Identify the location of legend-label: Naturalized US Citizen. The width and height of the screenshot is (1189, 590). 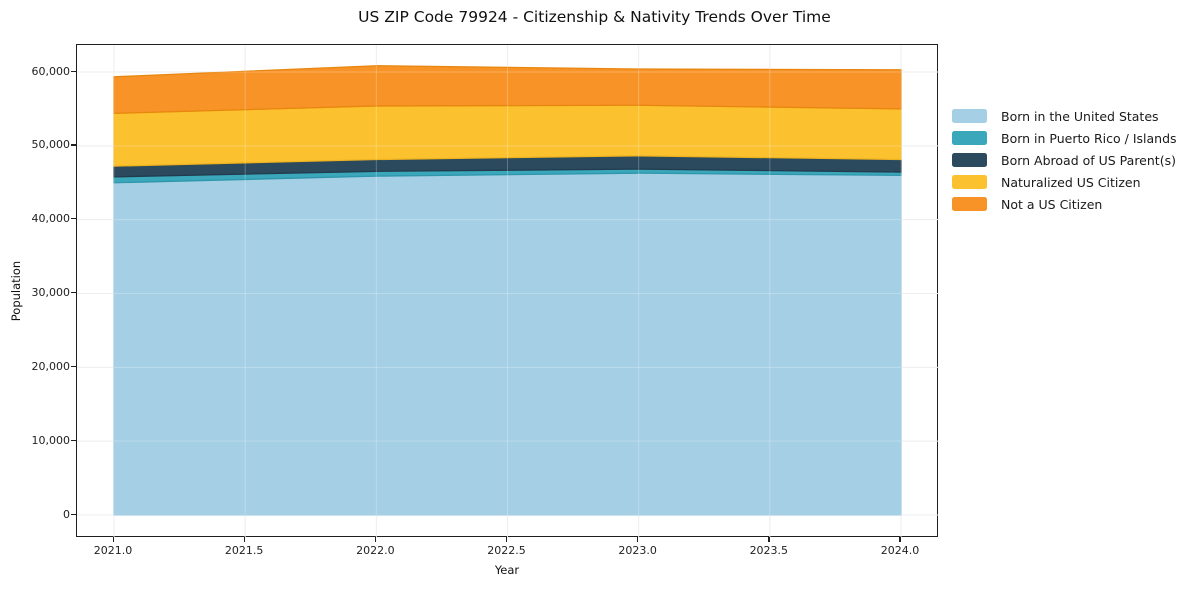
(1071, 182).